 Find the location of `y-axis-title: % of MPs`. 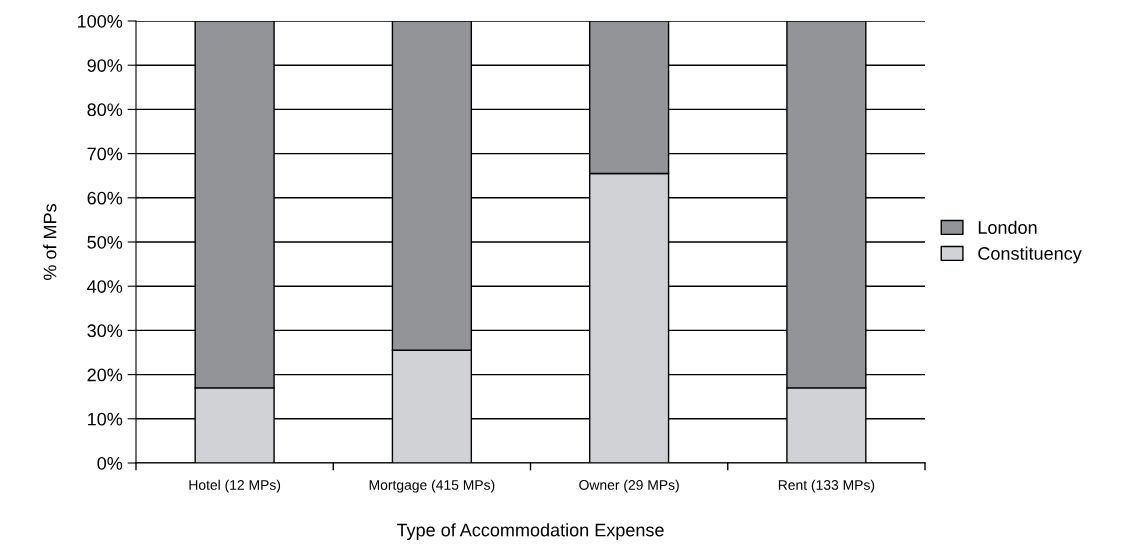

y-axis-title: % of MPs is located at coordinates (50, 242).